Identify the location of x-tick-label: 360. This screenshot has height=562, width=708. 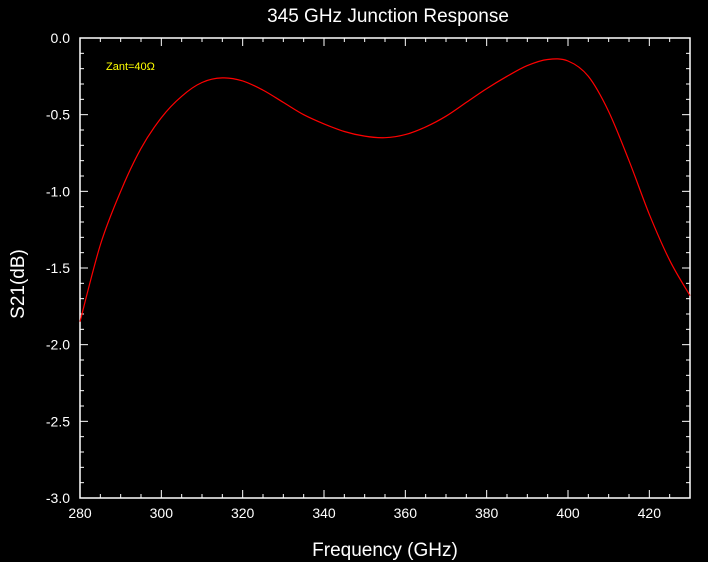
(406, 513).